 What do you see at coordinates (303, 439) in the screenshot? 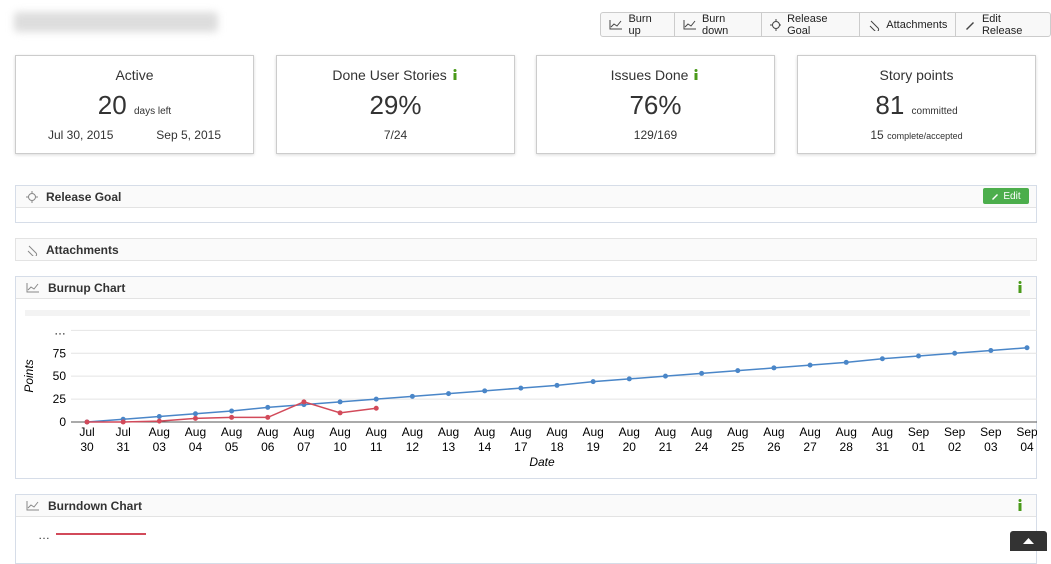
I see `x-tick-label: Aug 07` at bounding box center [303, 439].